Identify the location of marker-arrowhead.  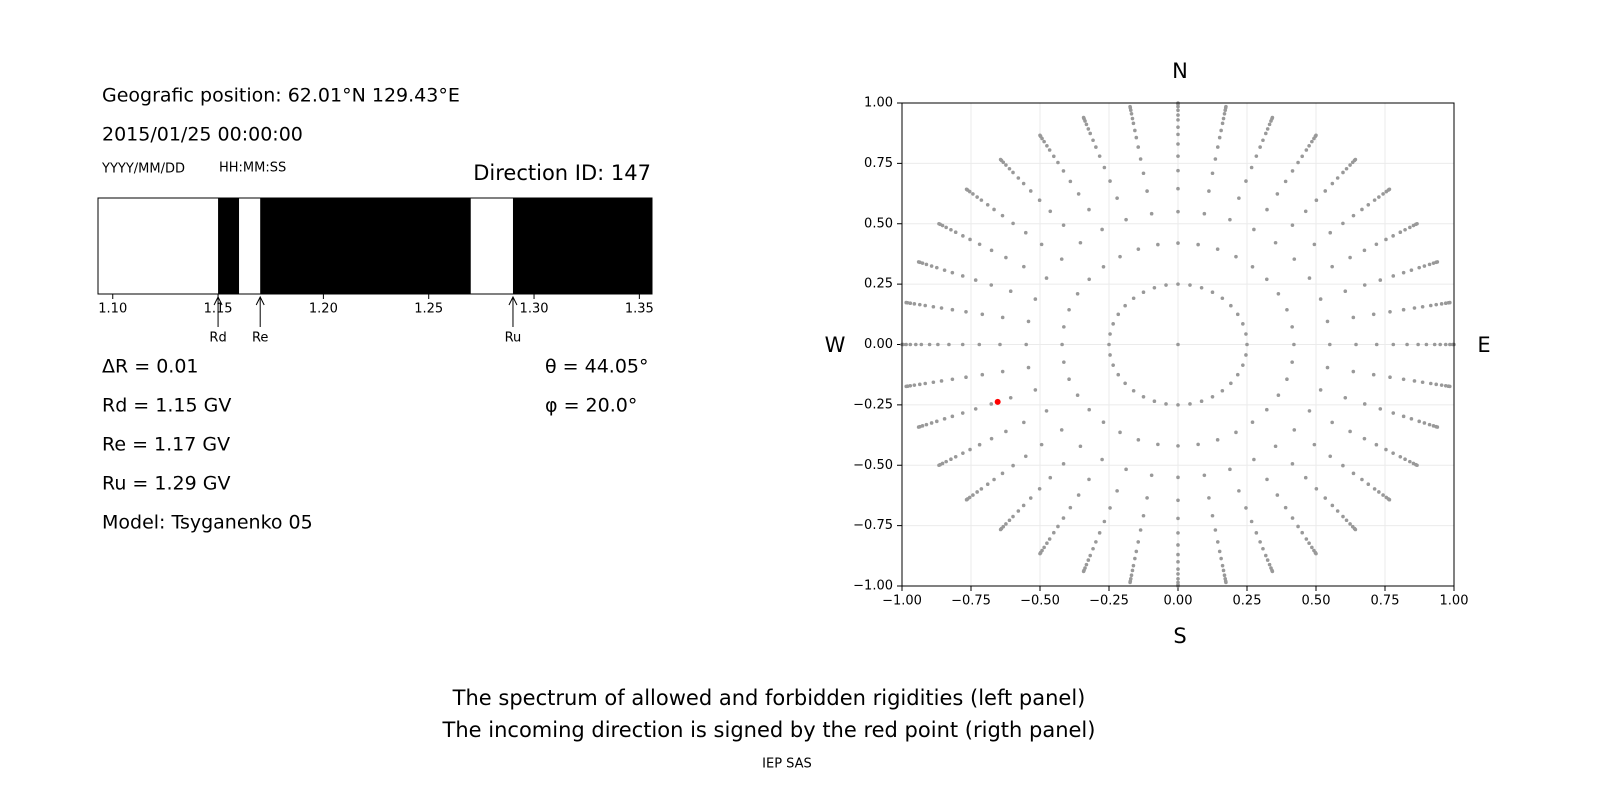
(260, 300).